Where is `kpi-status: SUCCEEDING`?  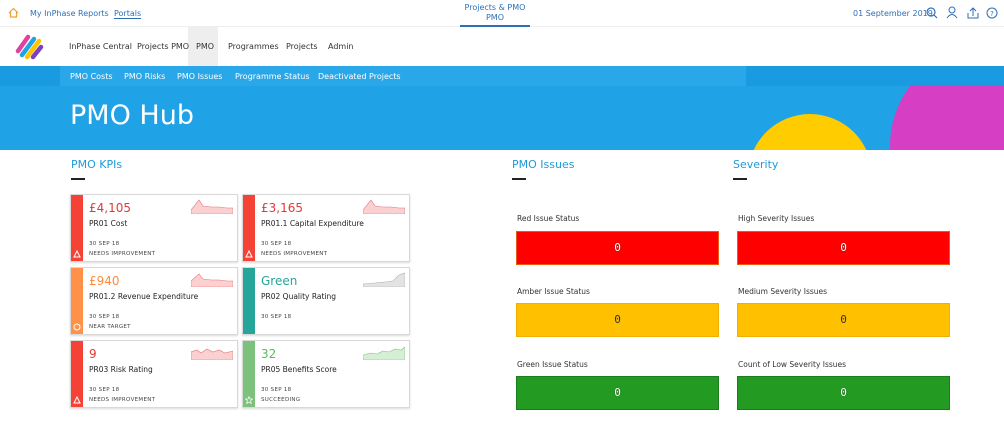
kpi-status: SUCCEEDING is located at coordinates (281, 400).